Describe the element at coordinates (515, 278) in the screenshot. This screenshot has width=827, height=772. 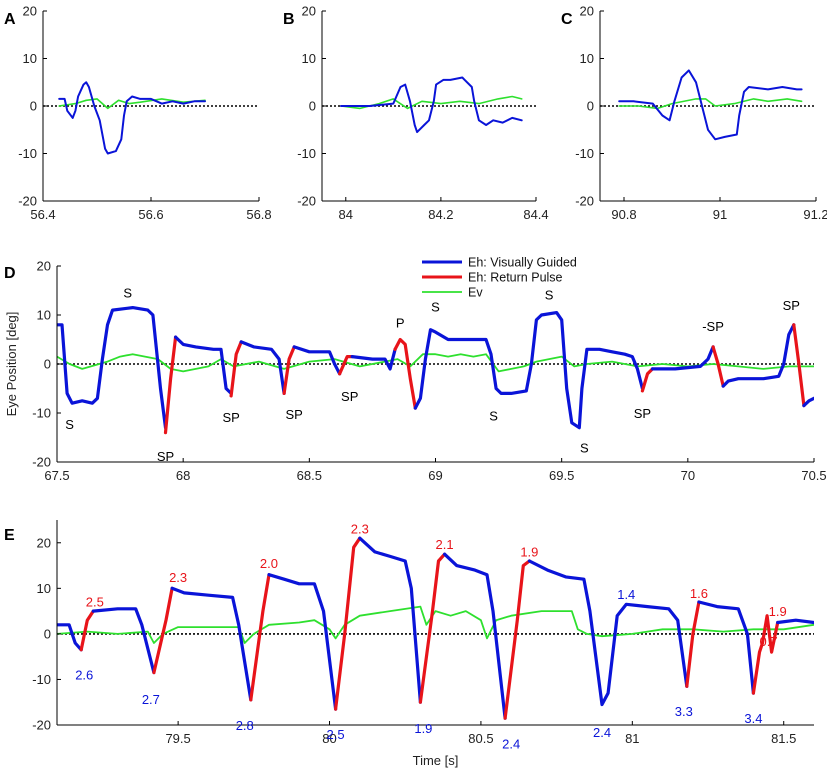
I see `legend-label-return: Eh: Return Pulse` at that location.